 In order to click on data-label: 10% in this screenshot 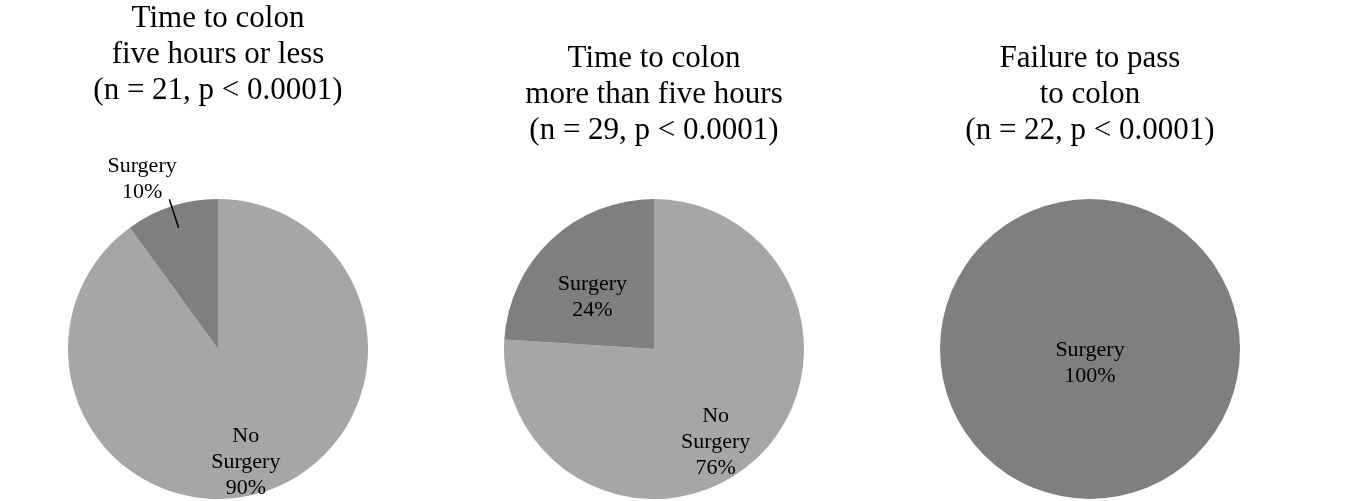, I will do `click(142, 191)`.